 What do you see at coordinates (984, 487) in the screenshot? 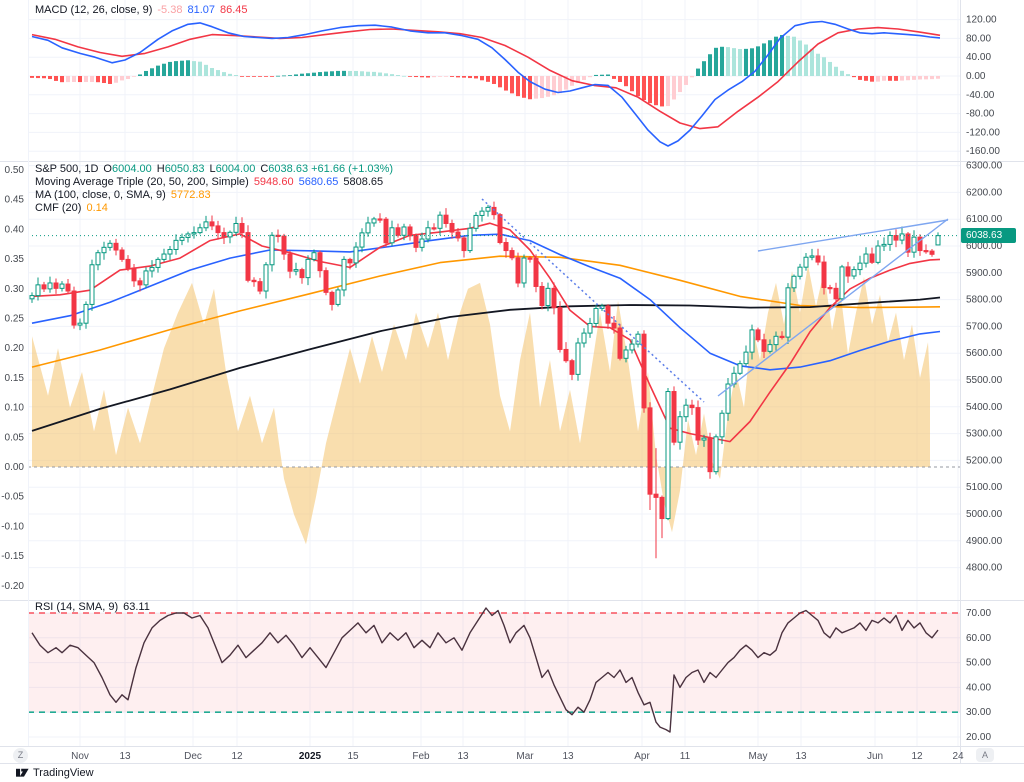
I see `svg-text: 5100.00` at bounding box center [984, 487].